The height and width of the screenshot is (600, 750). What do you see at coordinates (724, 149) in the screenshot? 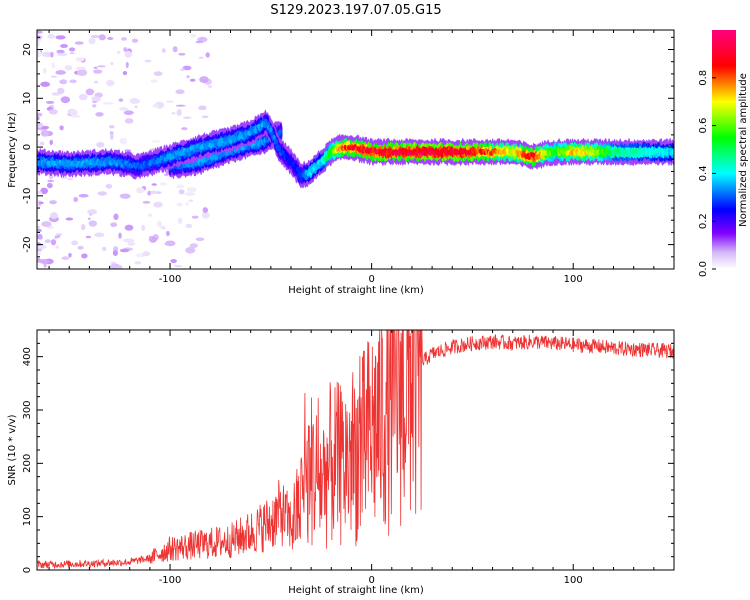
I see `colorbar-gradient` at bounding box center [724, 149].